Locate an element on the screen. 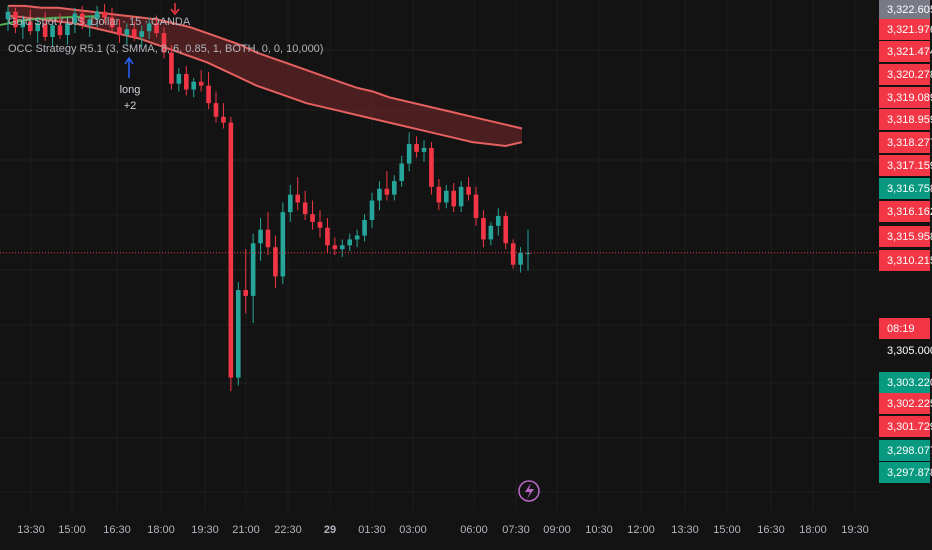 The image size is (932, 550). price-label-text: 3,321.976 is located at coordinates (909, 30).